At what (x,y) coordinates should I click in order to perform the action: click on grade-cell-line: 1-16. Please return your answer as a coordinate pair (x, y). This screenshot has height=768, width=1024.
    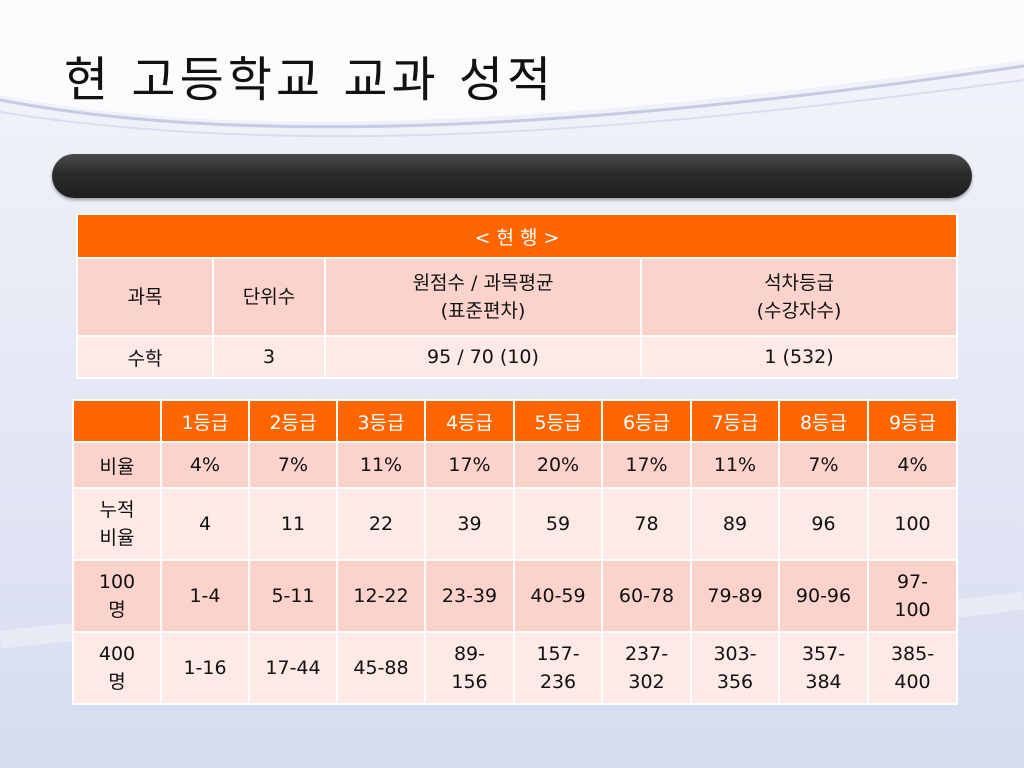
    Looking at the image, I should click on (205, 668).